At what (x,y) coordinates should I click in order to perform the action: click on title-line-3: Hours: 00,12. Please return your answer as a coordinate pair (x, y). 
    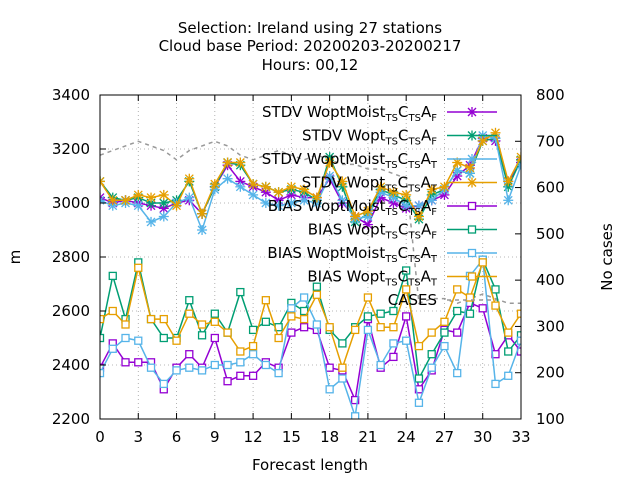
    Looking at the image, I should click on (310, 65).